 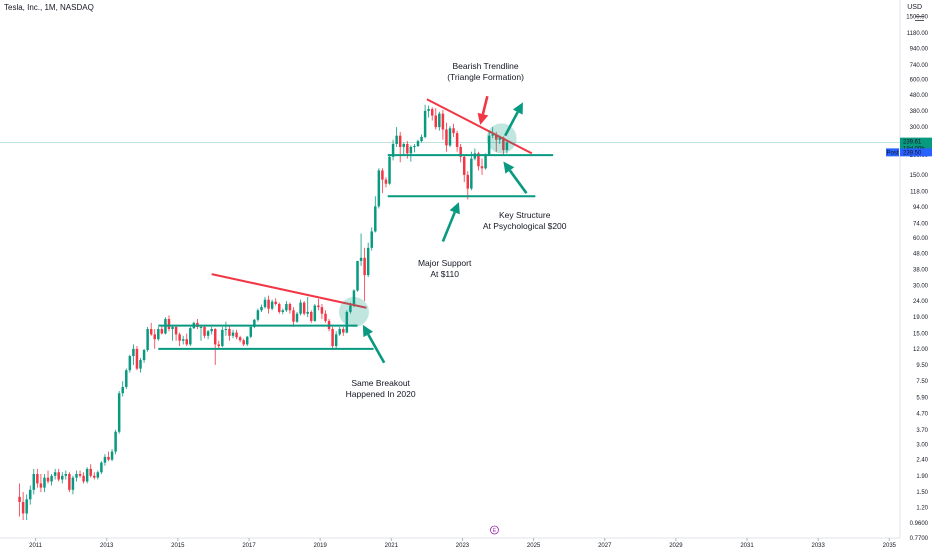 What do you see at coordinates (517, 108) in the screenshot?
I see `green-arrow-up-head` at bounding box center [517, 108].